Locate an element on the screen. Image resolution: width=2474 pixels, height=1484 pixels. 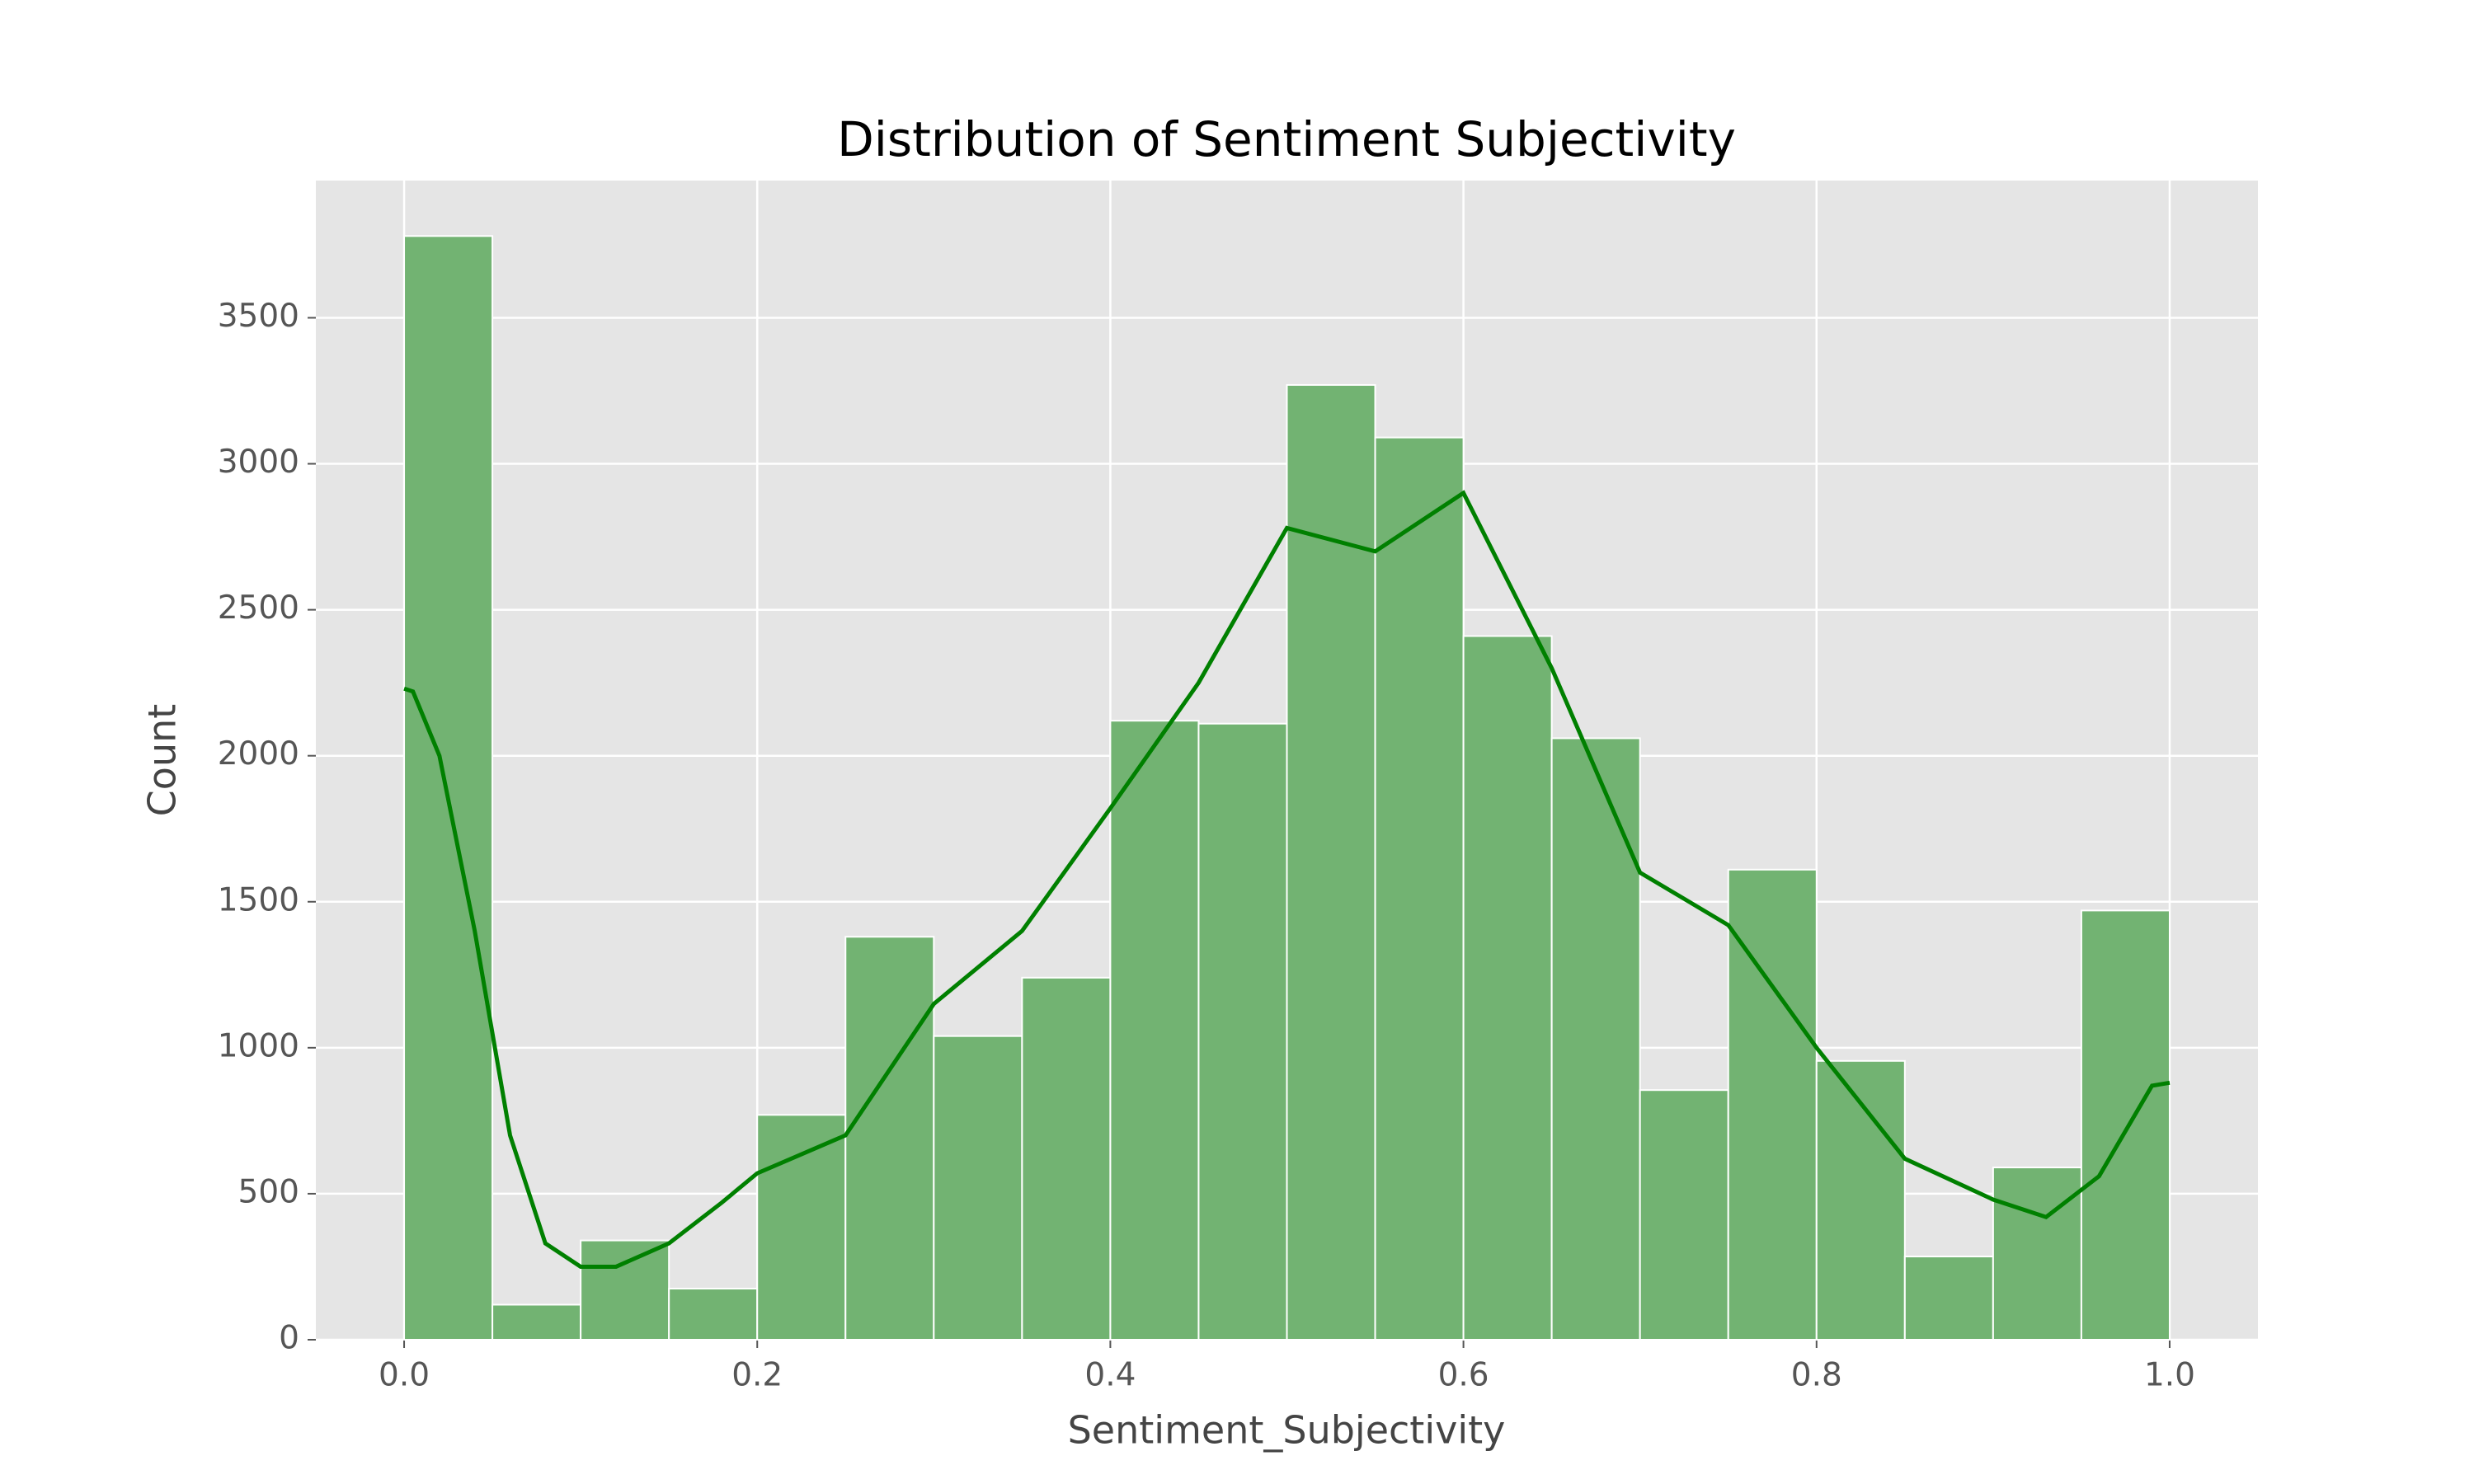
y-tick-label: 0 is located at coordinates (289, 1338).